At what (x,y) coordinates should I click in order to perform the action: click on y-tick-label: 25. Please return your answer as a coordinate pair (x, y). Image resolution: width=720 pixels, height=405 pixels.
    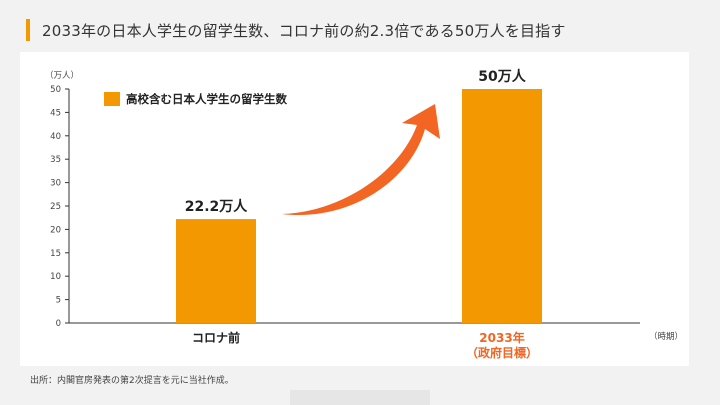
    Looking at the image, I should click on (55, 207).